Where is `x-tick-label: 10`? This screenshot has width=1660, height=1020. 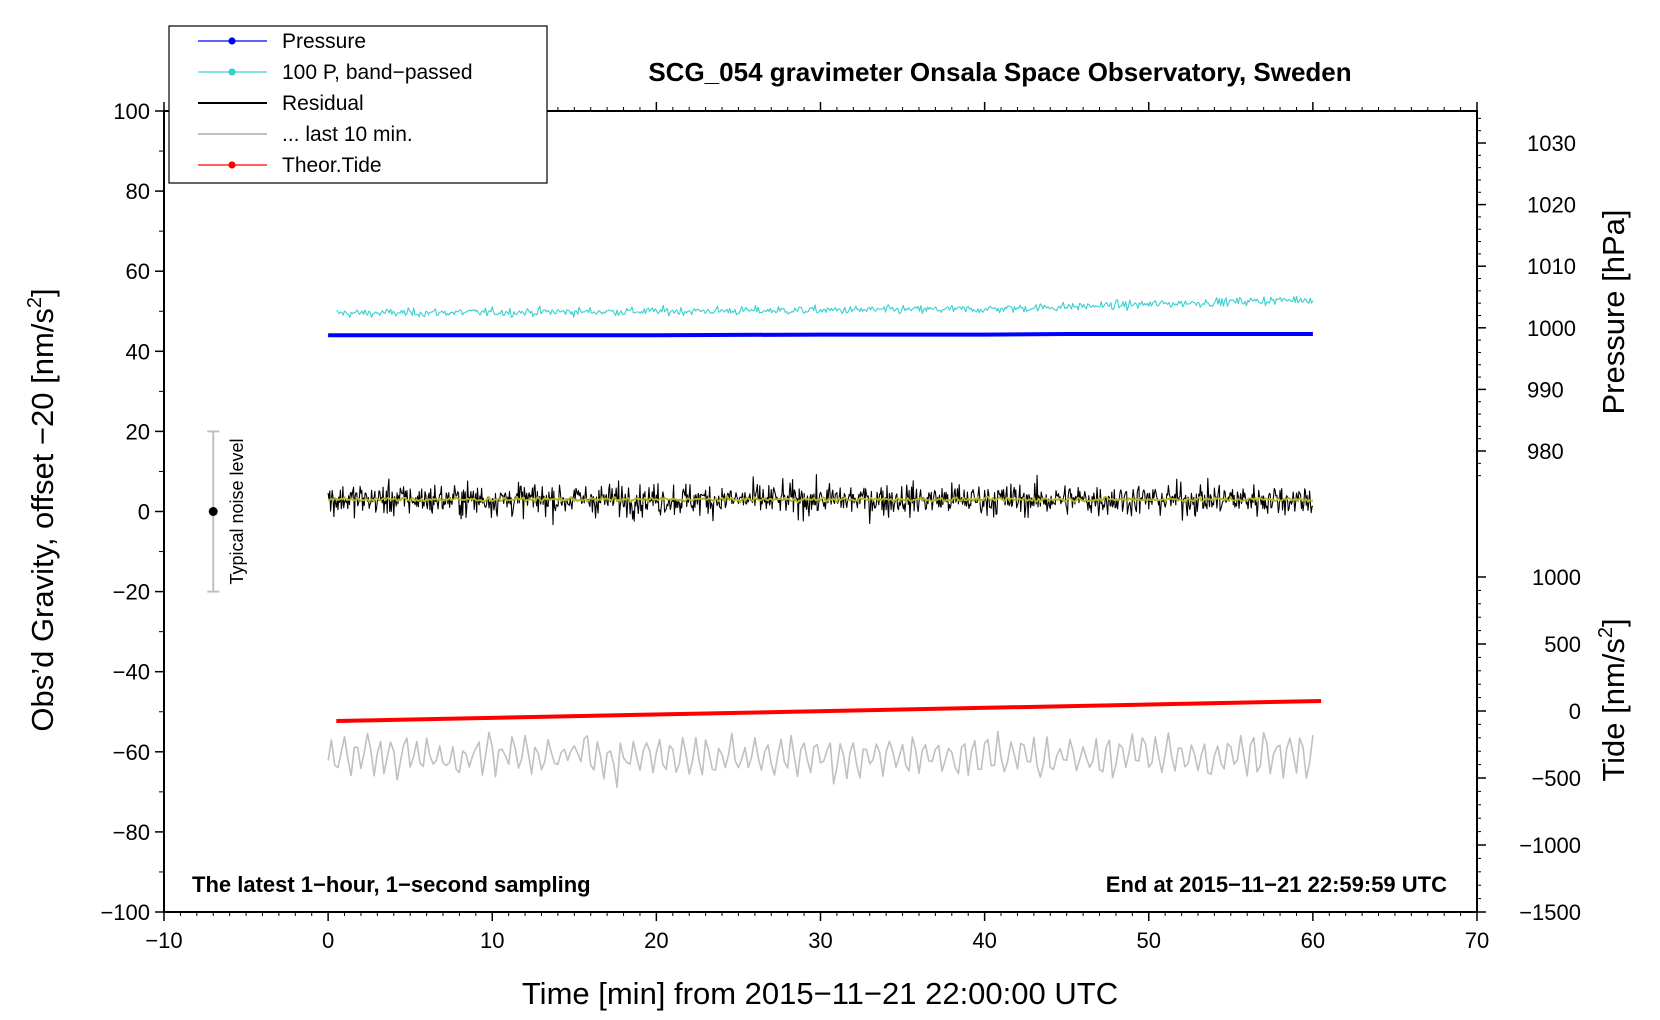
x-tick-label: 10 is located at coordinates (492, 940).